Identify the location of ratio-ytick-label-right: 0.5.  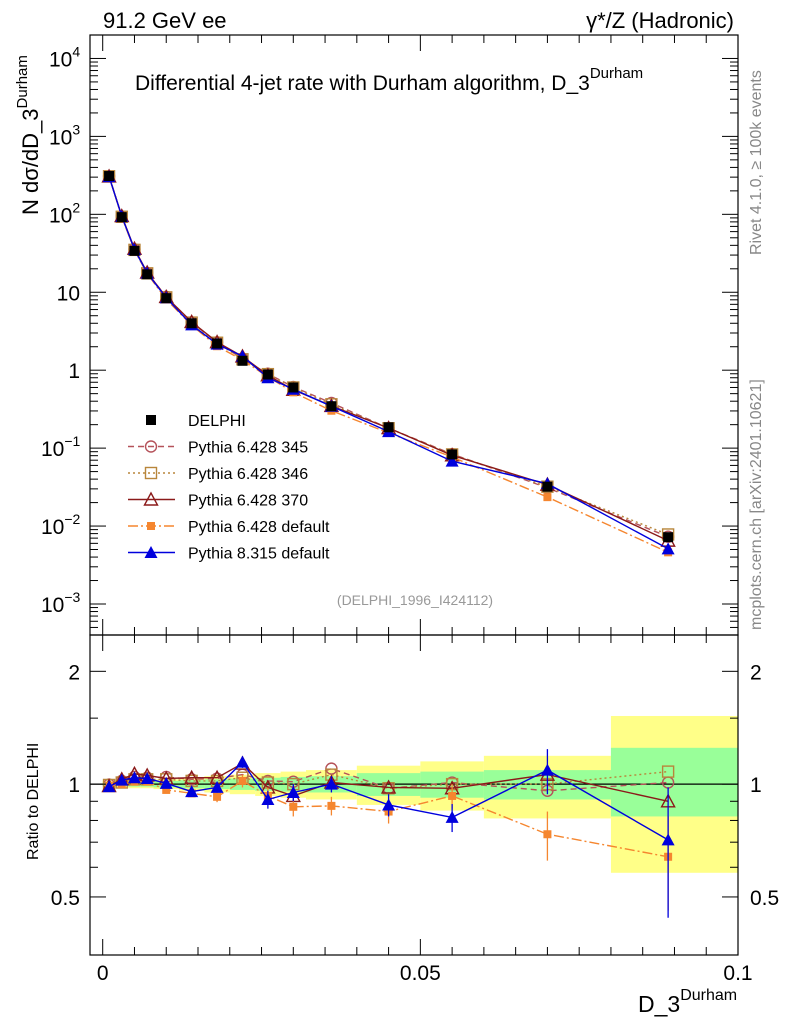
(764, 898).